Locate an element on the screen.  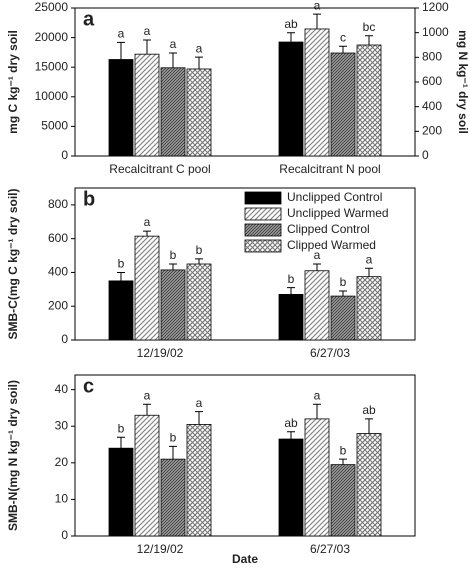
legend-label: Unclipped Warmed is located at coordinates (338, 213).